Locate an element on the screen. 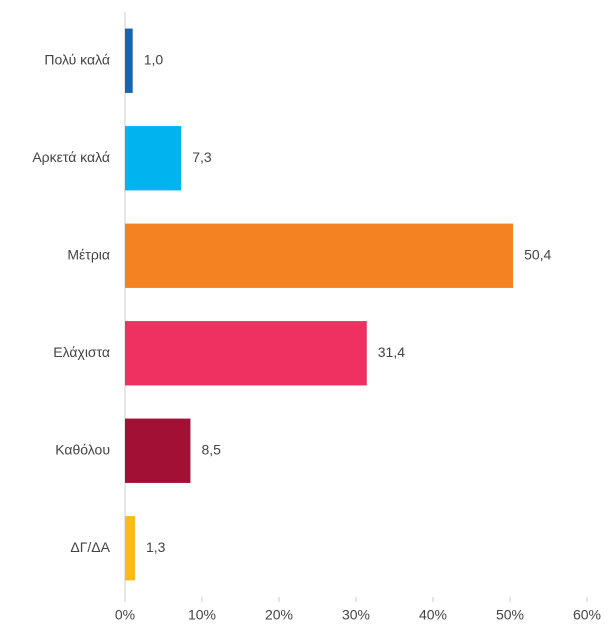 The image size is (609, 625). y-tick-label: ΔΓ/ΔΑ is located at coordinates (90, 547).